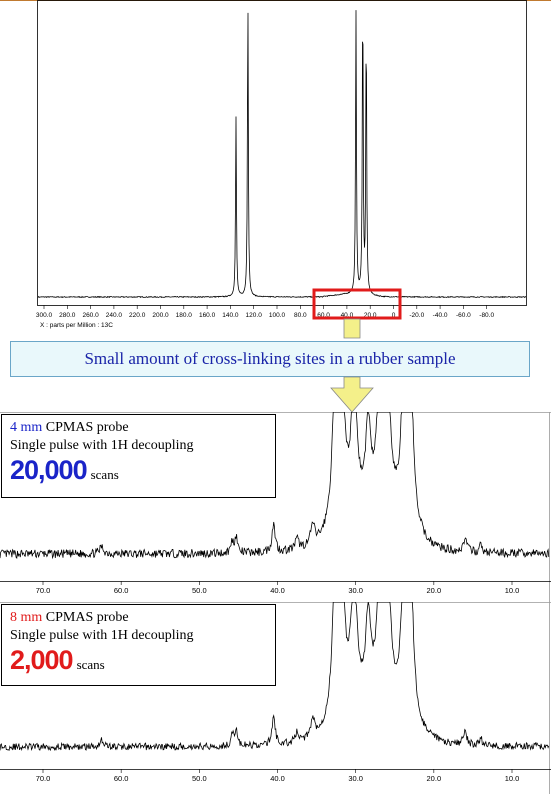 The width and height of the screenshot is (551, 794). Describe the element at coordinates (184, 315) in the screenshot. I see `top-tick-label: 180.0` at that location.